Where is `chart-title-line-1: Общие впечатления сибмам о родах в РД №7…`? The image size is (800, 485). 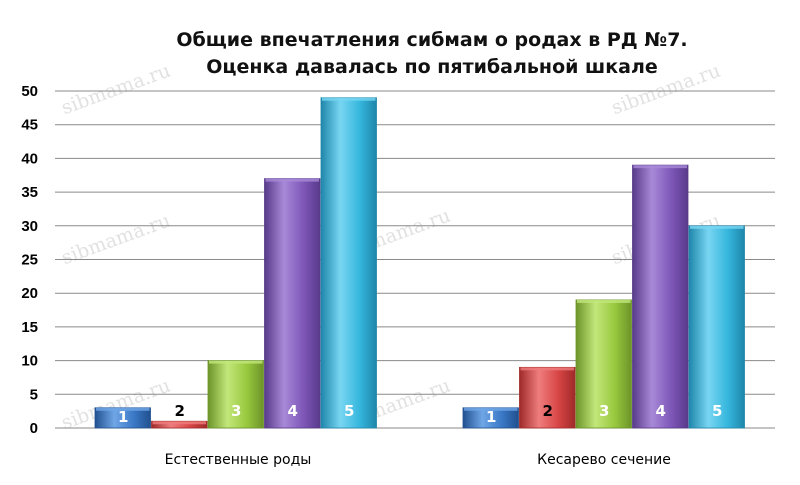 chart-title-line-1: Общие впечатления сибмам о родах в РД №7… is located at coordinates (431, 40).